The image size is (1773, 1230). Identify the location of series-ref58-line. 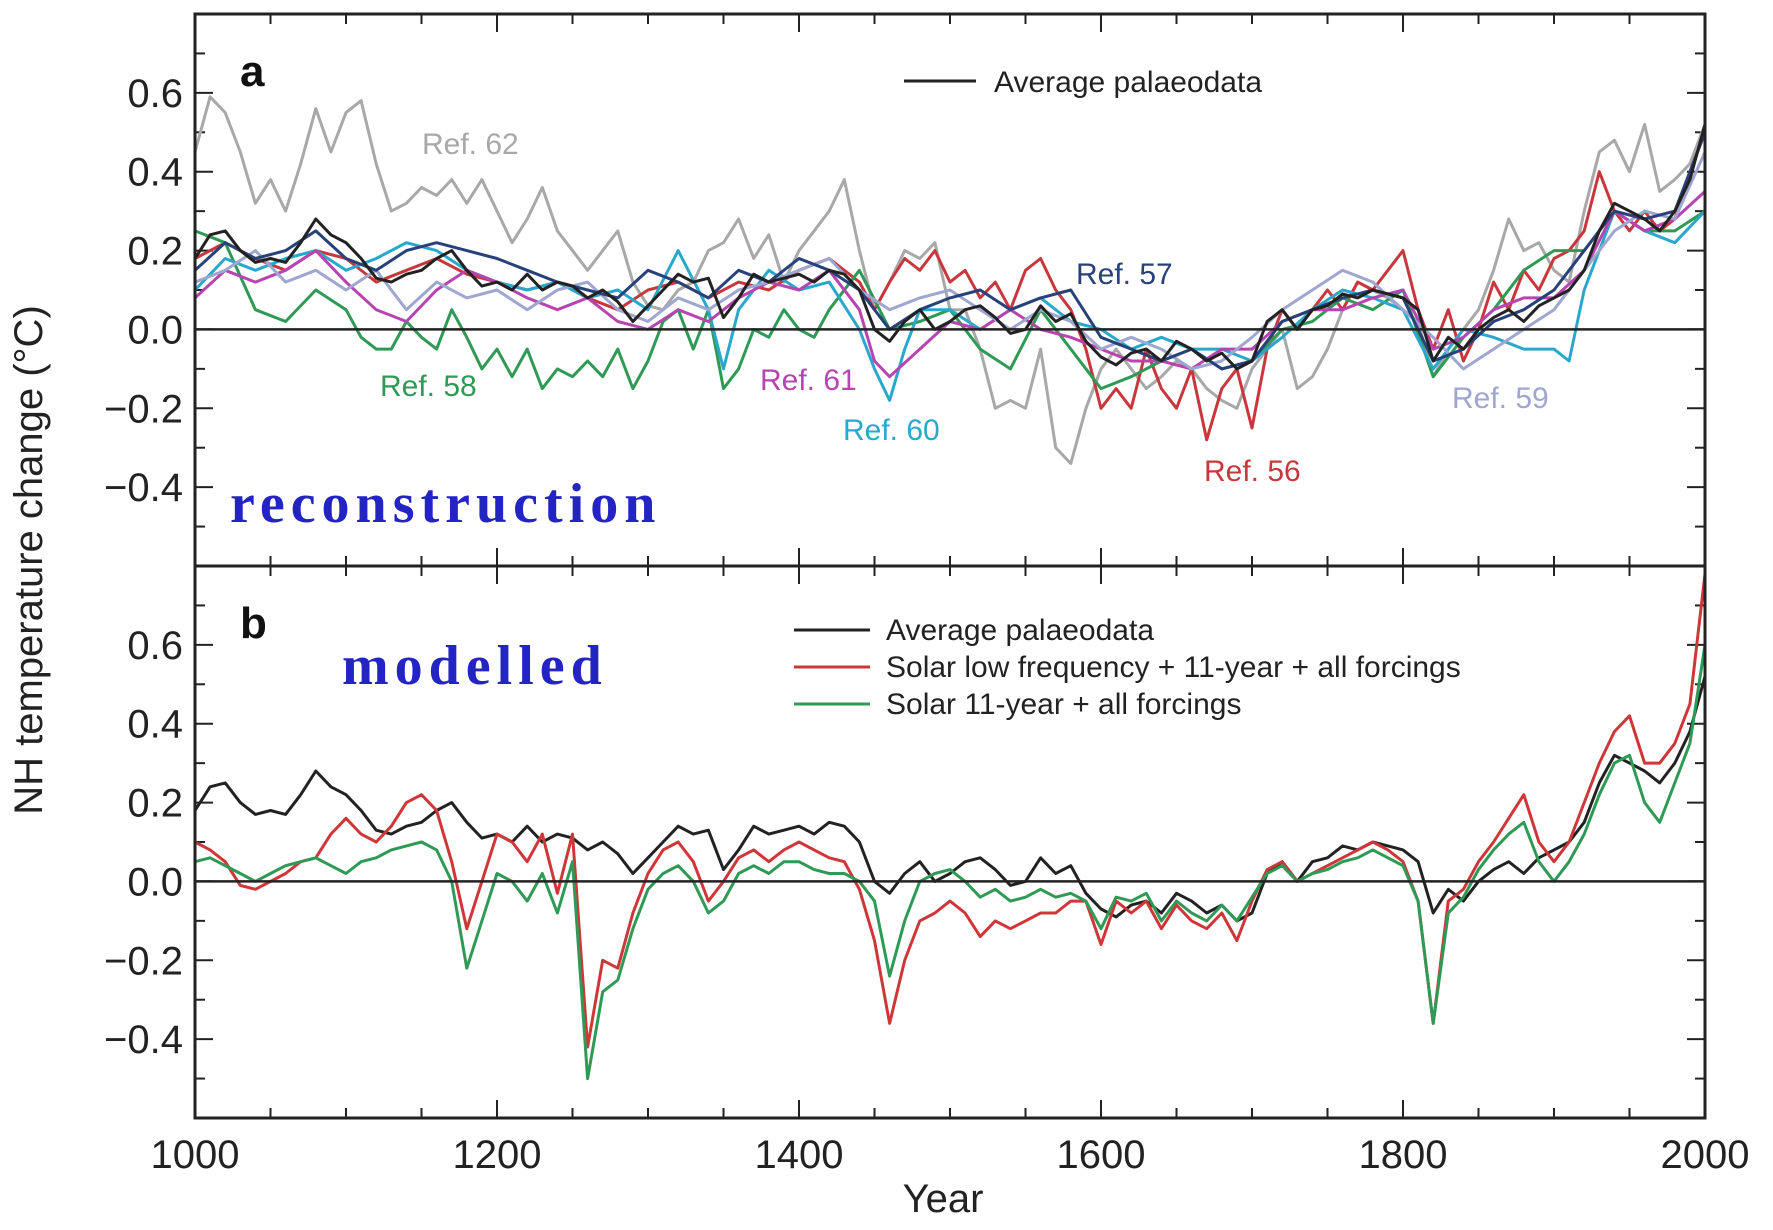
(950, 300).